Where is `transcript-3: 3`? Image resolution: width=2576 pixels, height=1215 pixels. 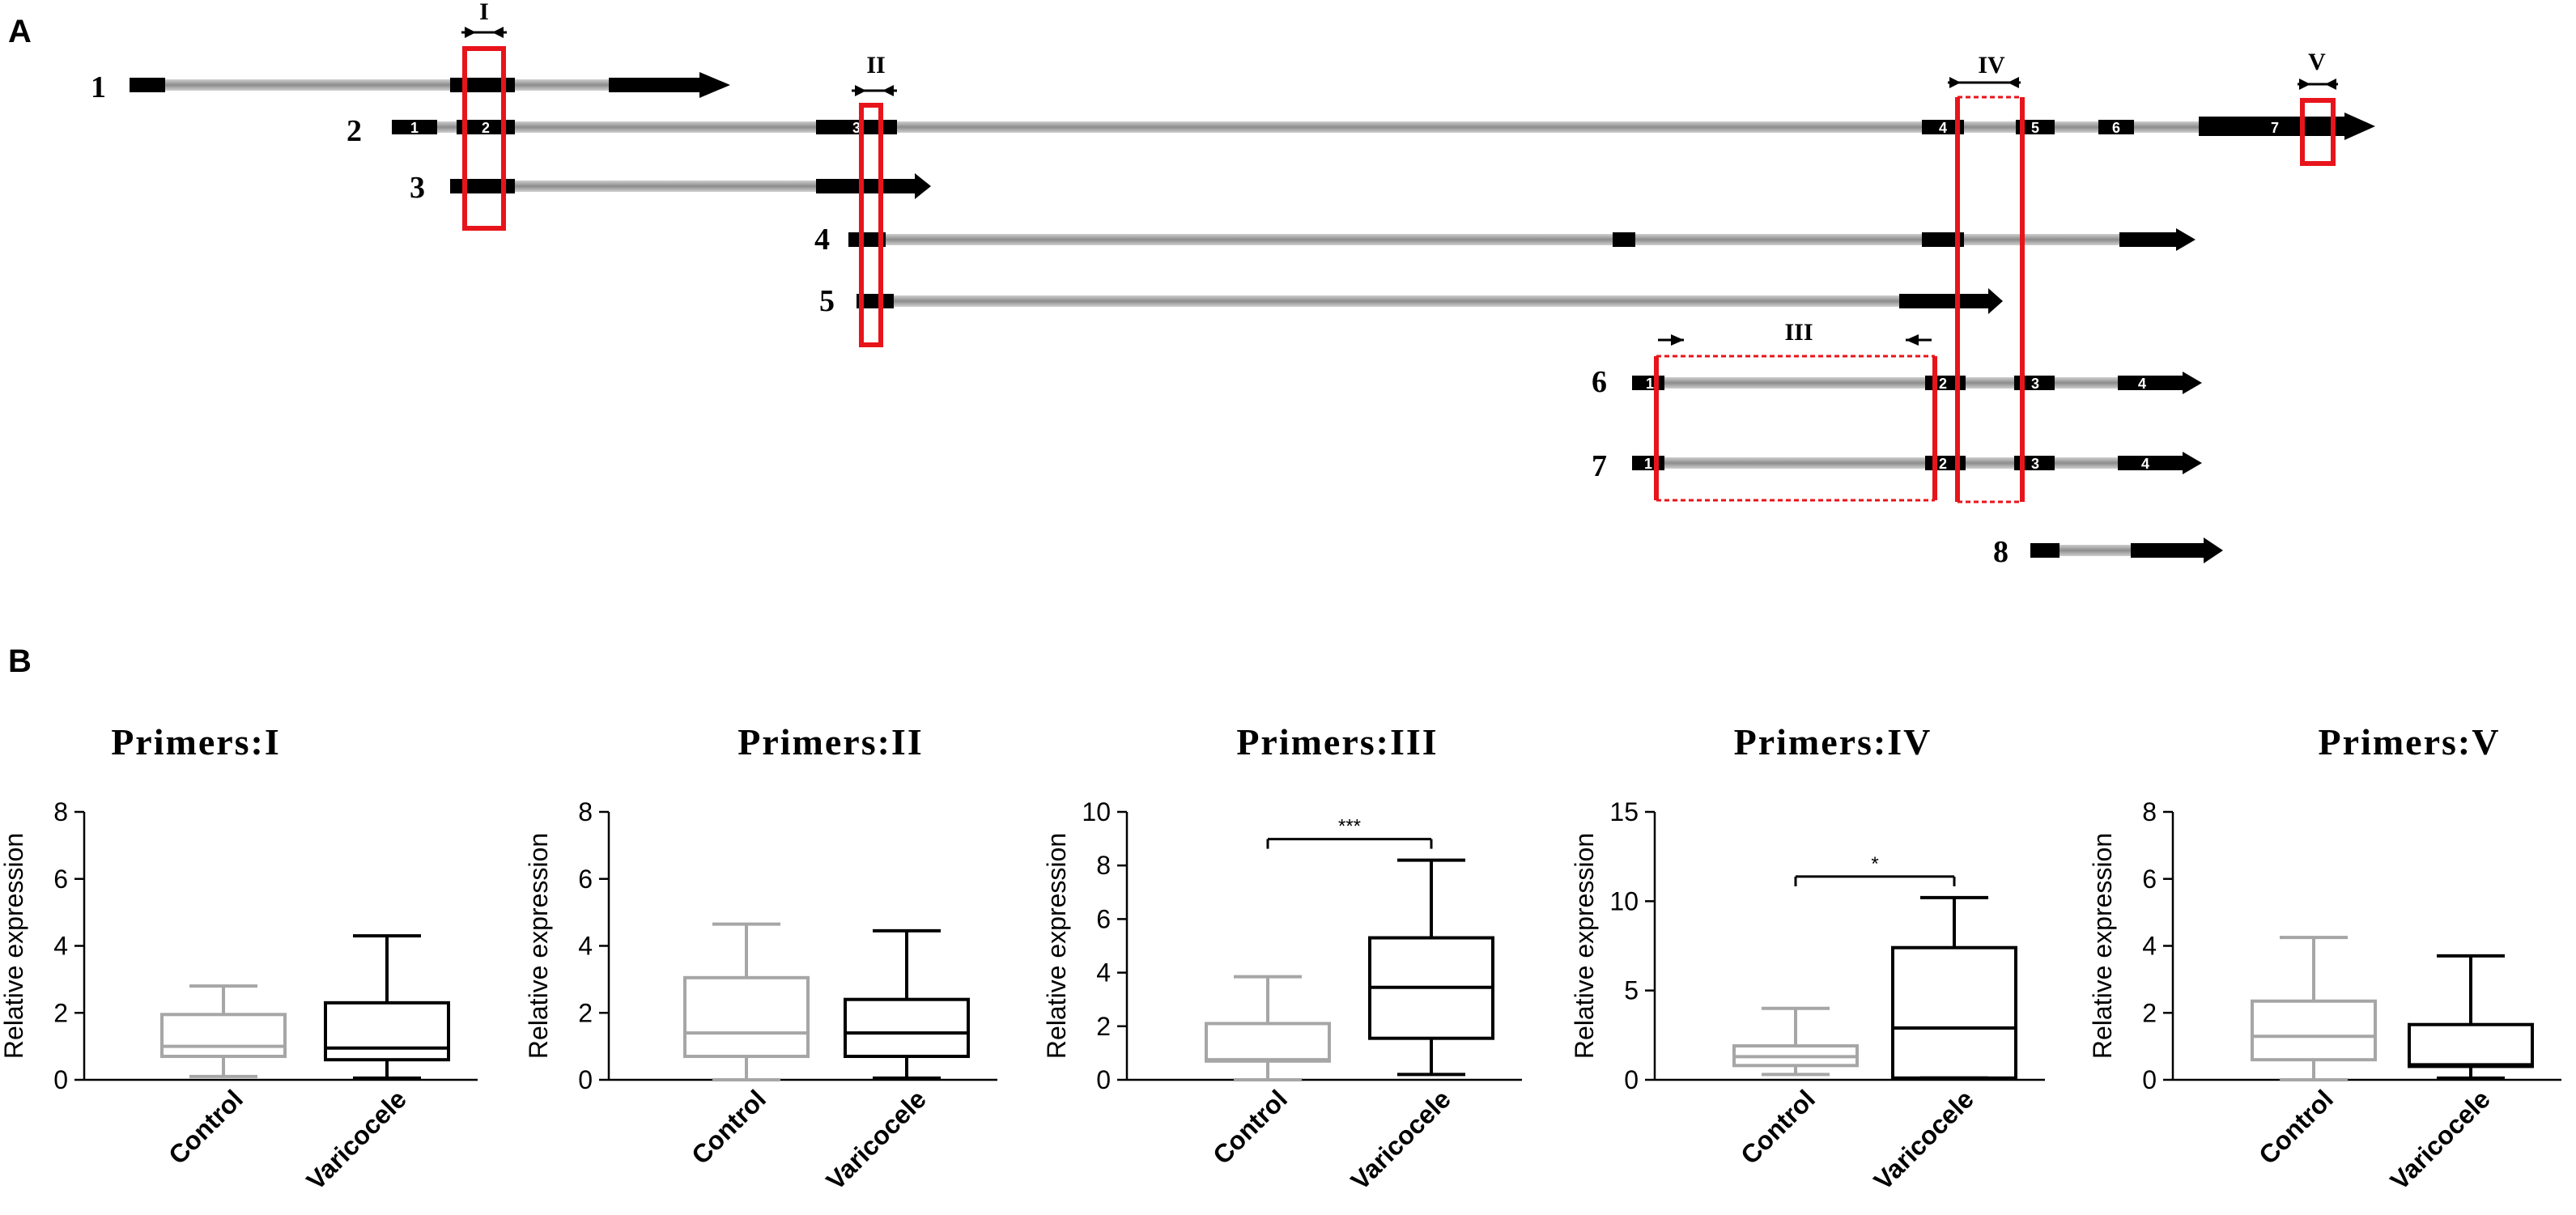 transcript-3: 3 is located at coordinates (671, 188).